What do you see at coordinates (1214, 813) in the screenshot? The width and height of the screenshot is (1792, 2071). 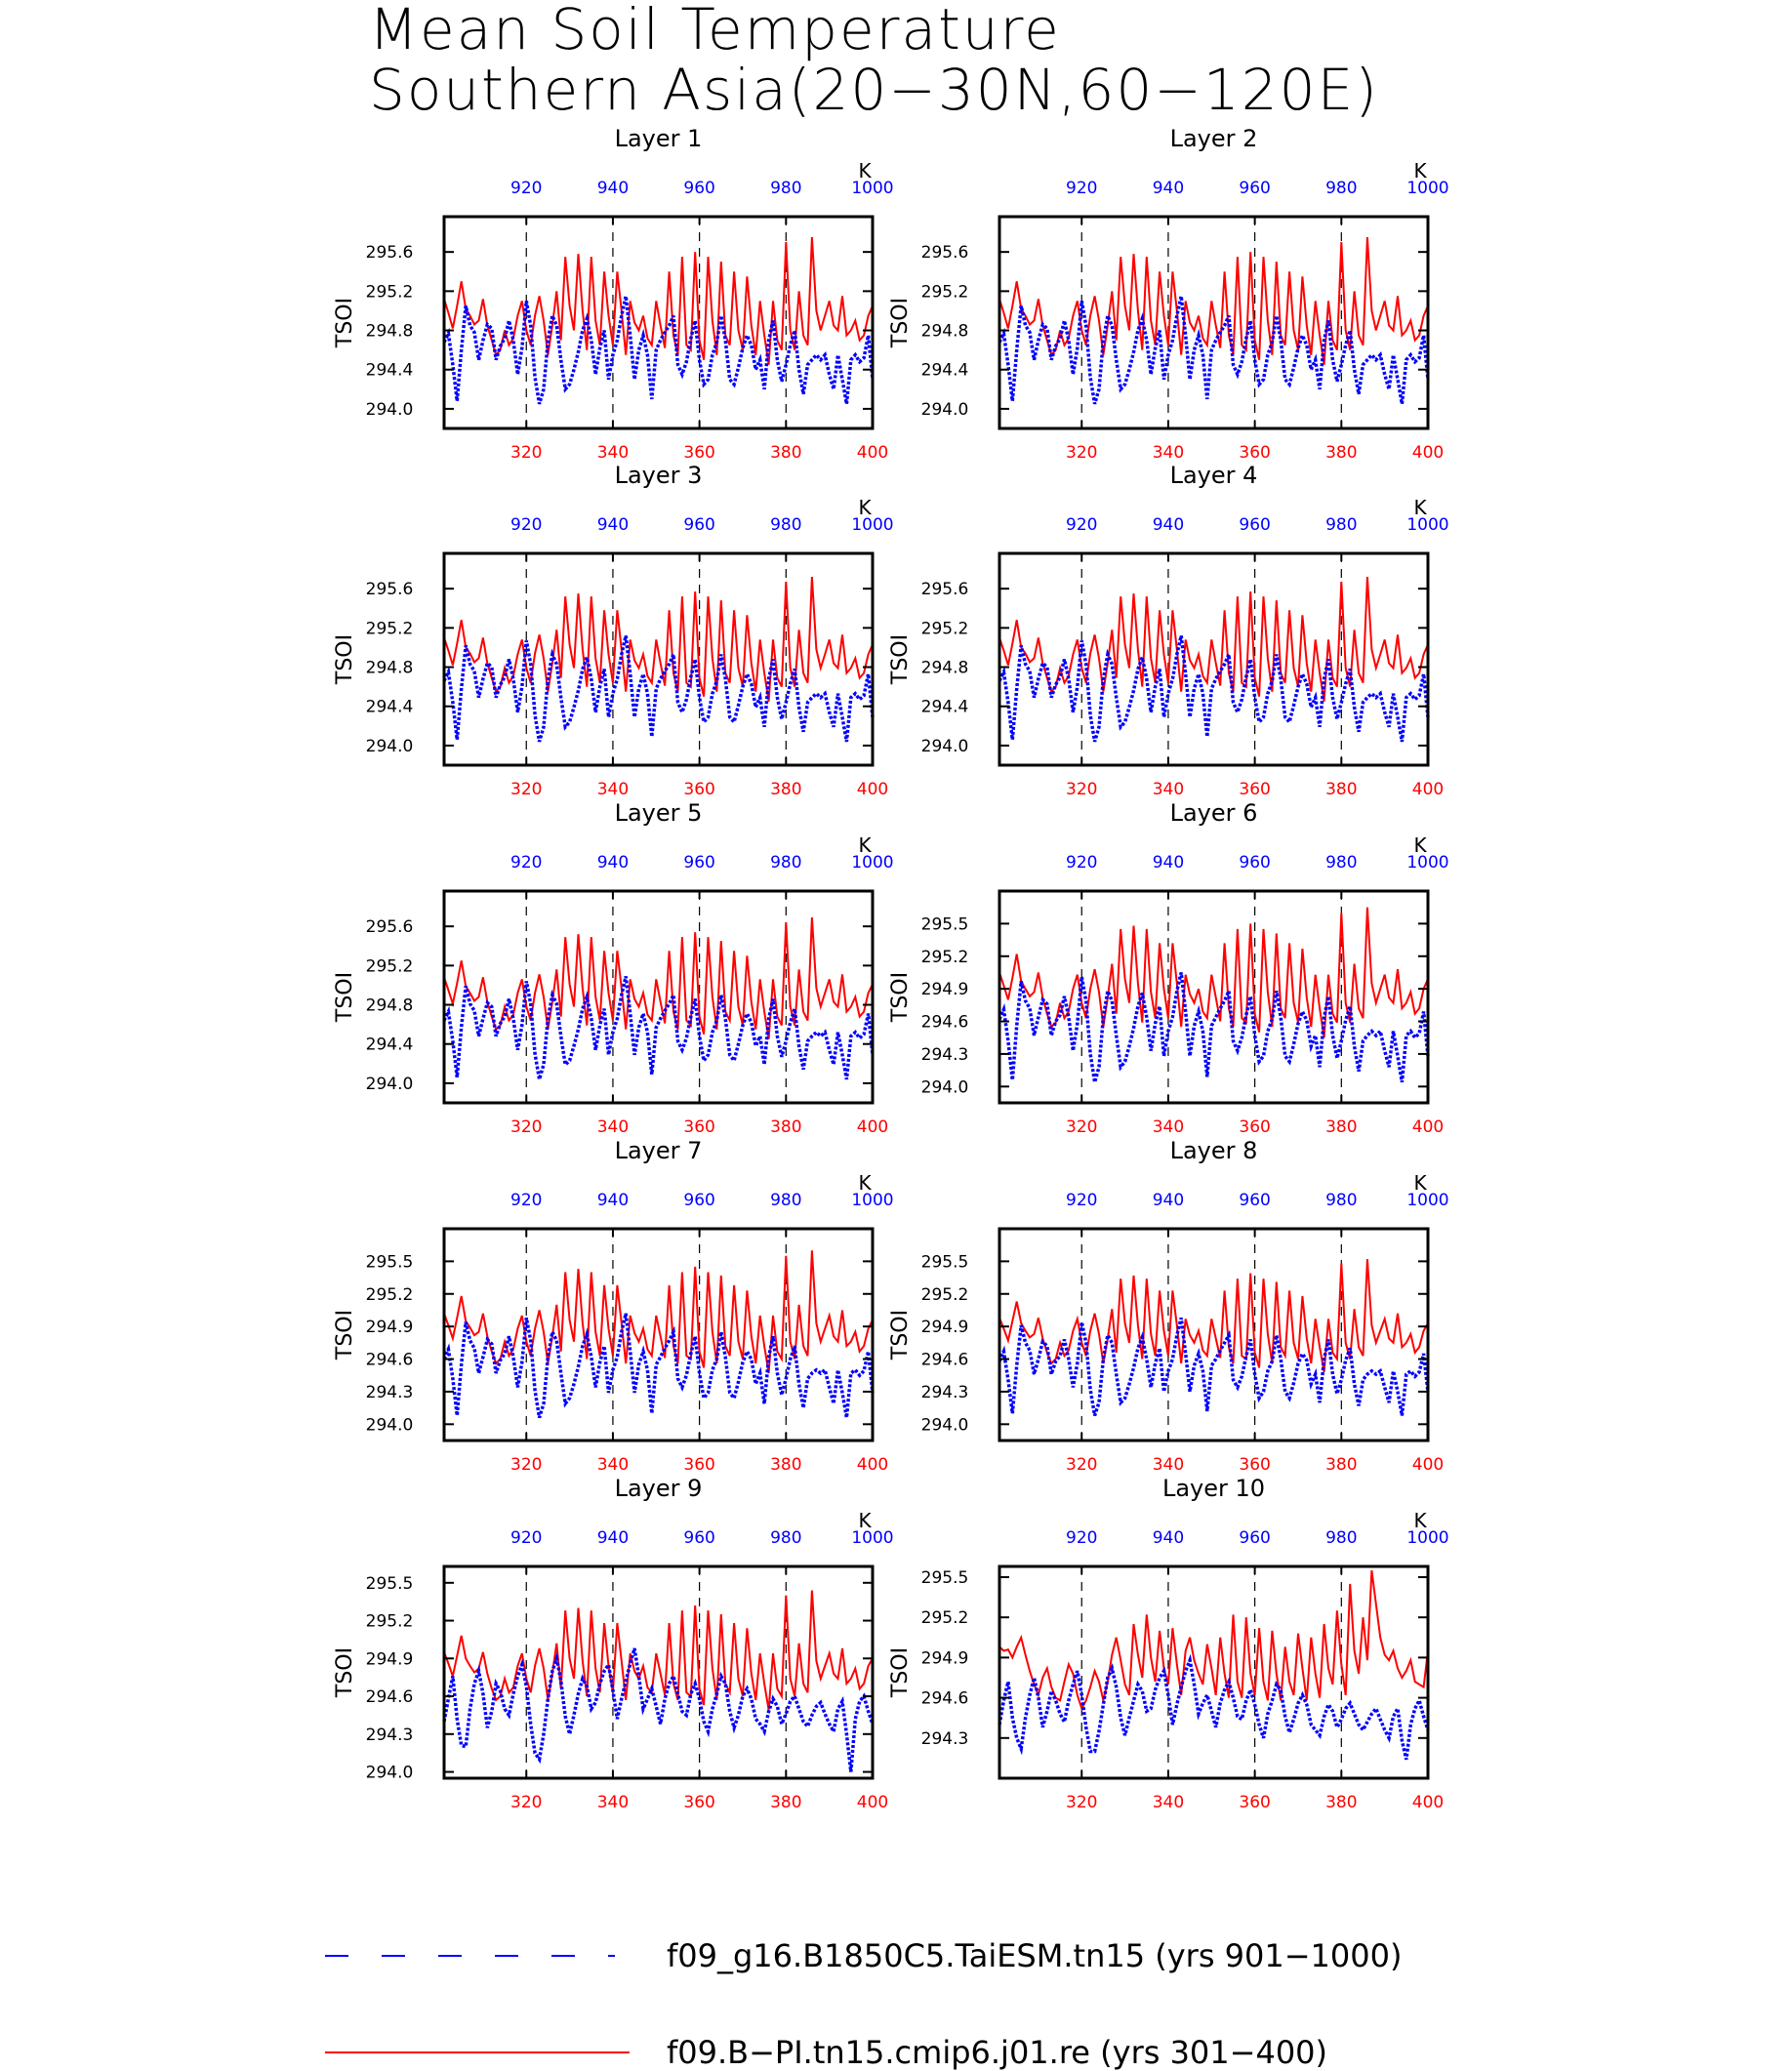 I see `panel-title: Layer 6` at bounding box center [1214, 813].